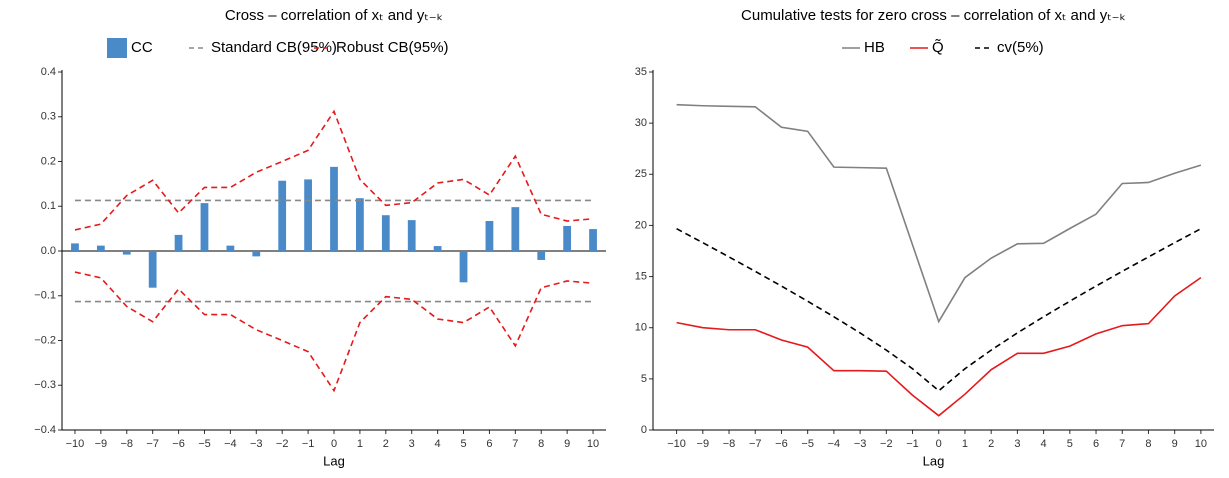  What do you see at coordinates (641, 174) in the screenshot?
I see `y-tick-label: 25` at bounding box center [641, 174].